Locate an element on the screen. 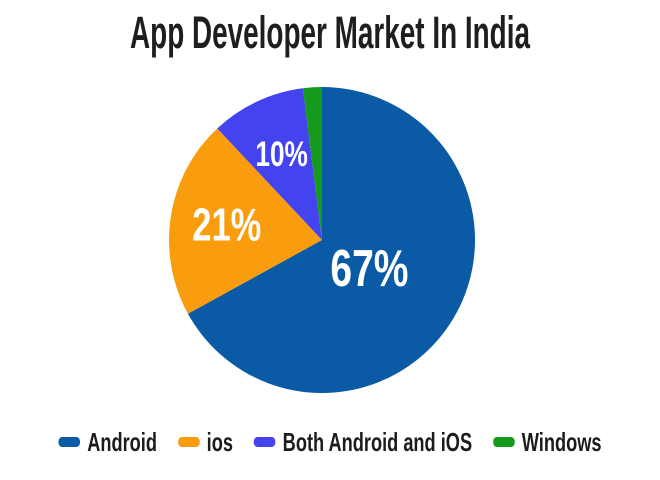 The height and width of the screenshot is (480, 660). legend-marker-ios is located at coordinates (188, 442).